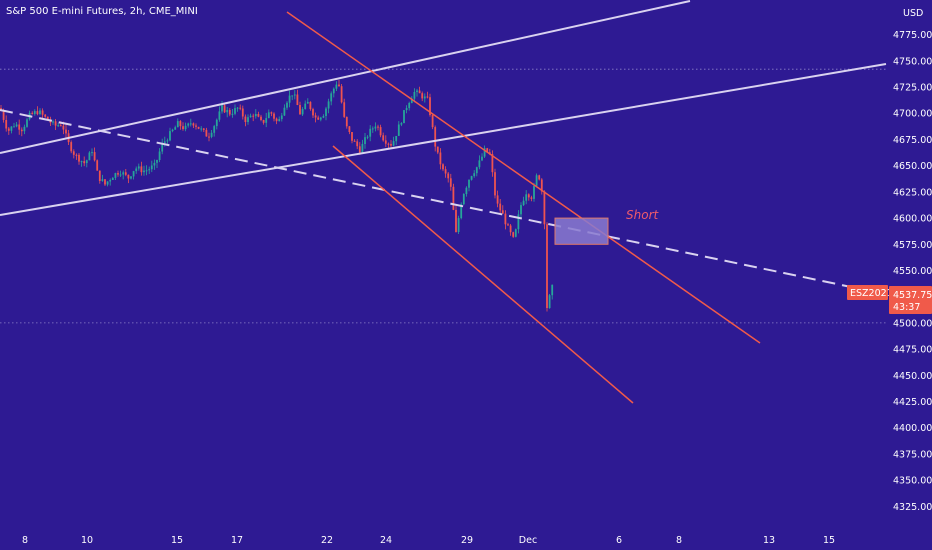  What do you see at coordinates (912, 350) in the screenshot?
I see `y-tick-label: 4475.00` at bounding box center [912, 350].